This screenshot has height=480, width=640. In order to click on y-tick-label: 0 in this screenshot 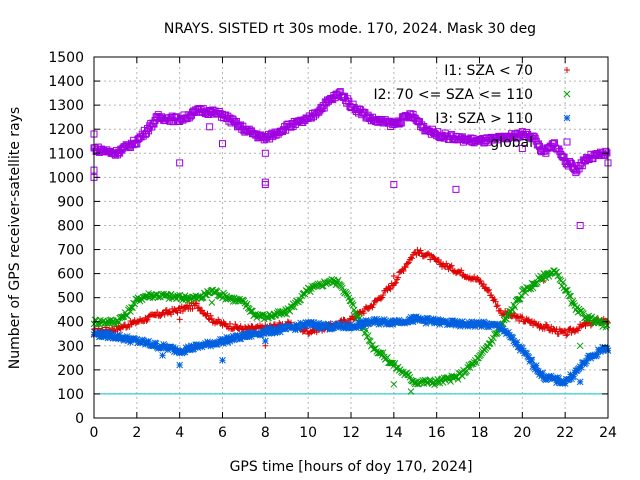, I will do `click(79, 419)`.